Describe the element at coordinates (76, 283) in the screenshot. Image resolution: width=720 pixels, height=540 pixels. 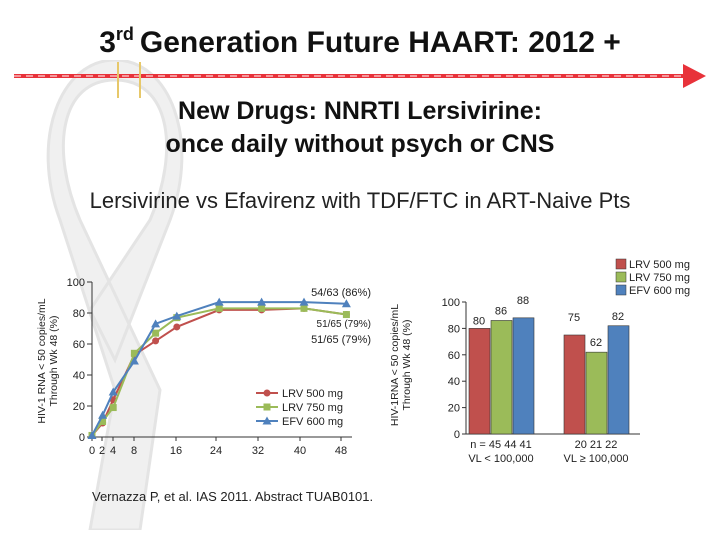
I see `line-chart-y-tick-label: 100` at that location.